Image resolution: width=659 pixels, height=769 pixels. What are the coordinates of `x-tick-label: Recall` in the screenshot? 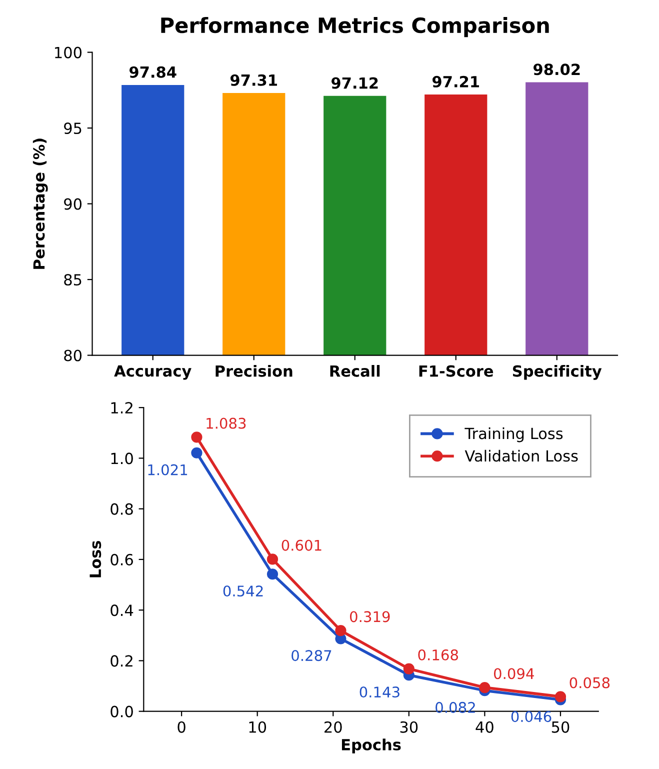 It's located at (355, 371).